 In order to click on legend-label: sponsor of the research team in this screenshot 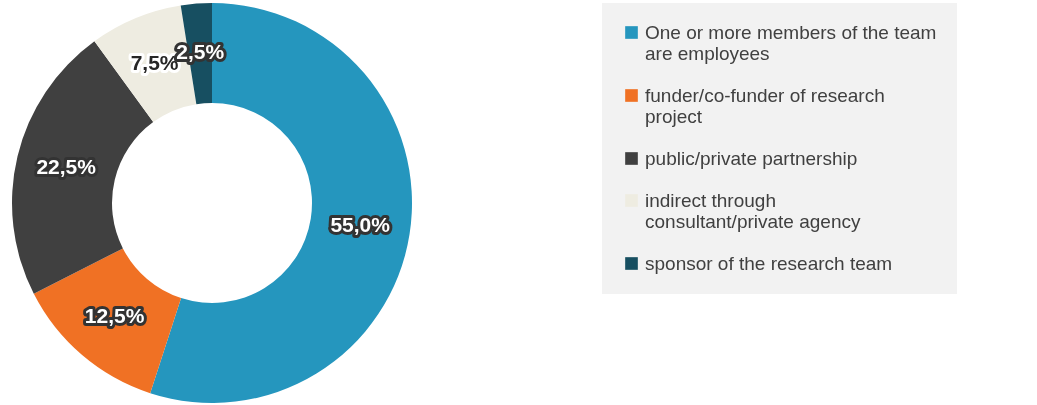, I will do `click(769, 263)`.